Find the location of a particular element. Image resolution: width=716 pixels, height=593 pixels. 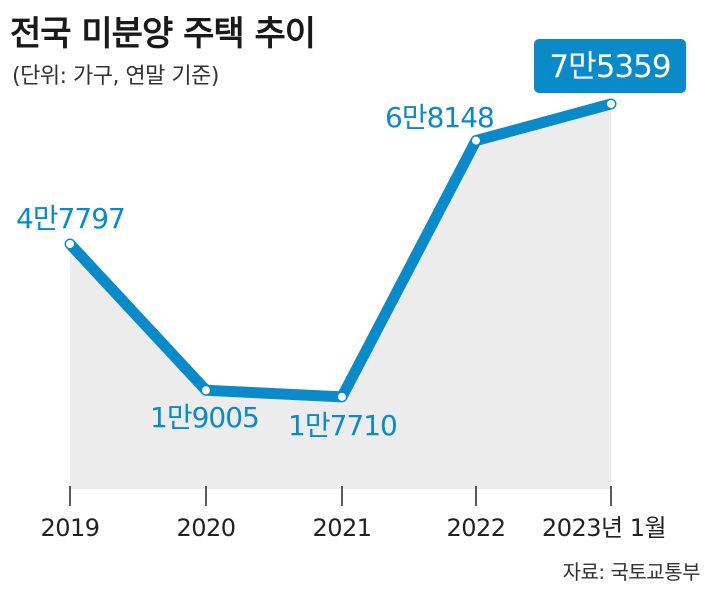

data-label-2020: 1만9005 is located at coordinates (204, 417).